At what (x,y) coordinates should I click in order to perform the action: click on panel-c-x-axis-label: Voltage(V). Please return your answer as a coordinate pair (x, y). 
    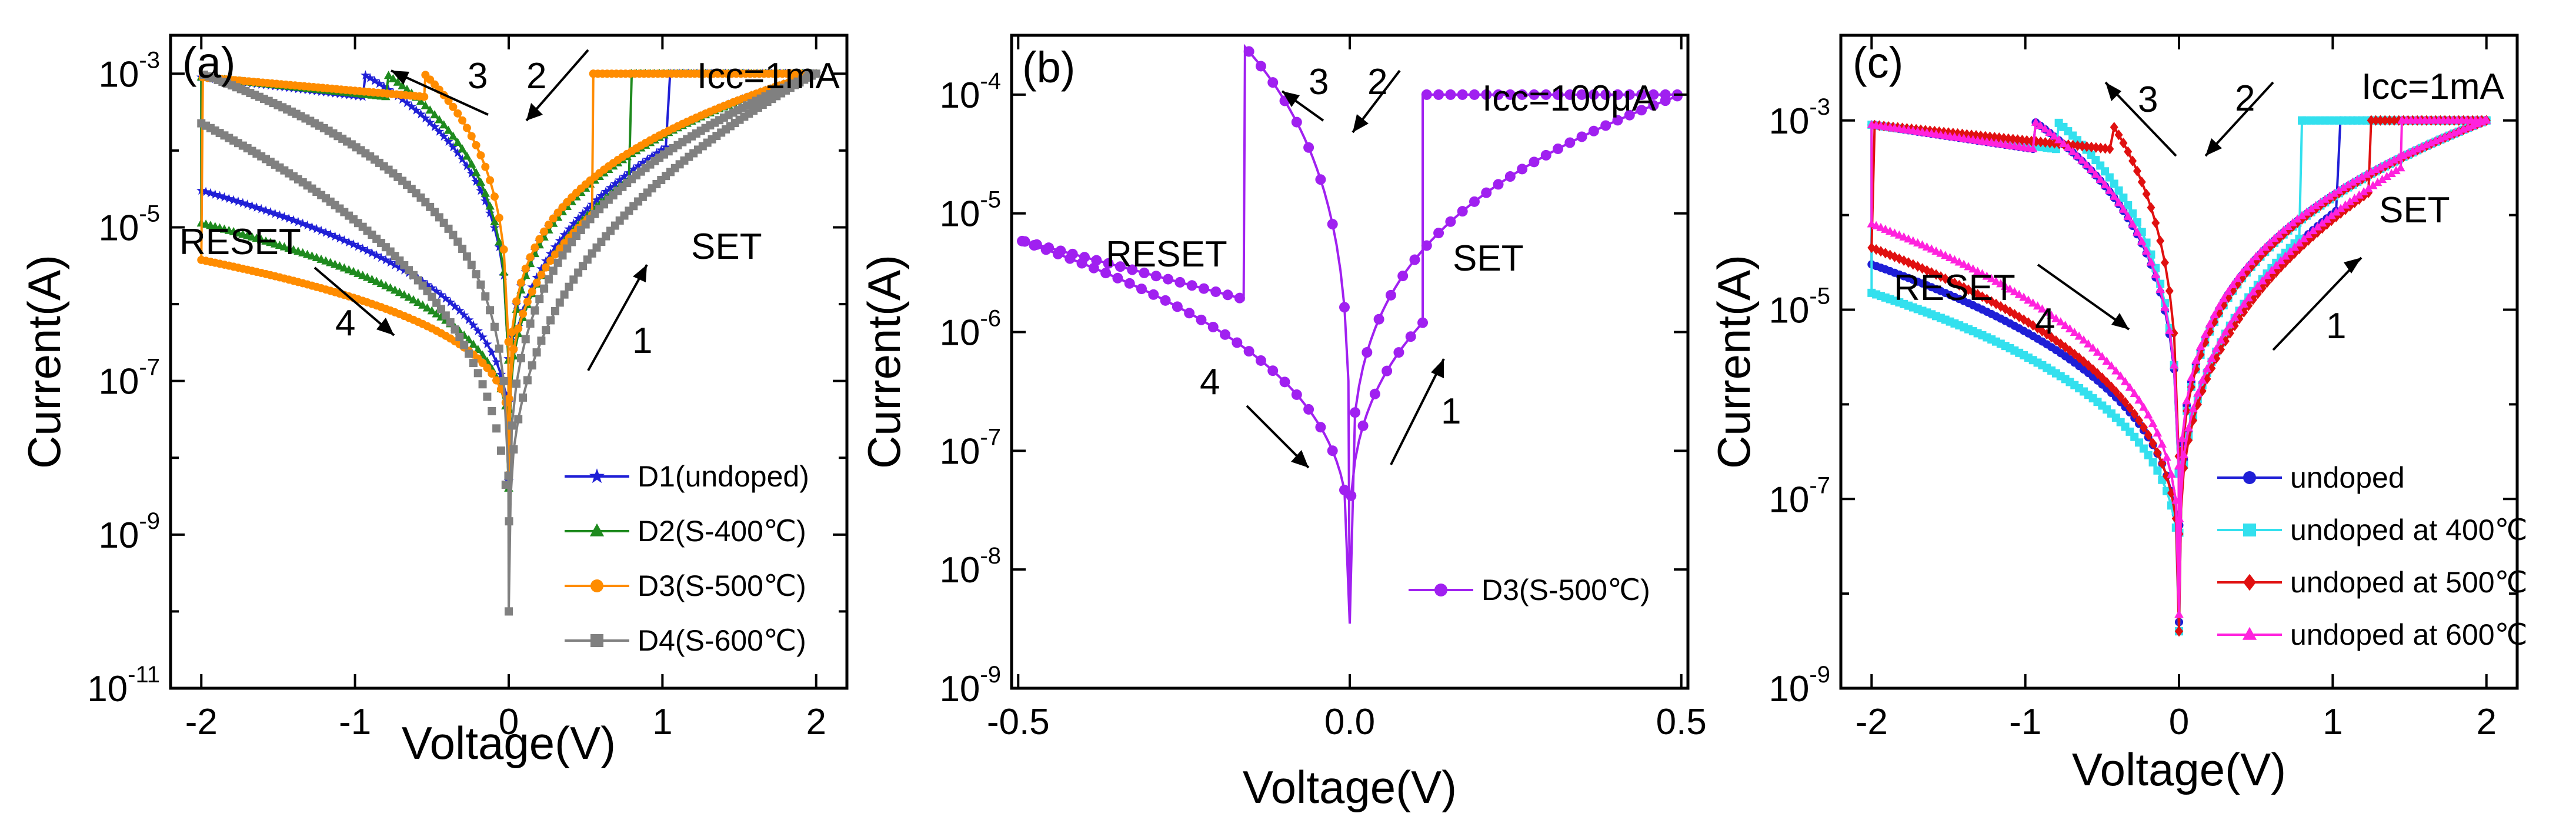
    Looking at the image, I should click on (2179, 769).